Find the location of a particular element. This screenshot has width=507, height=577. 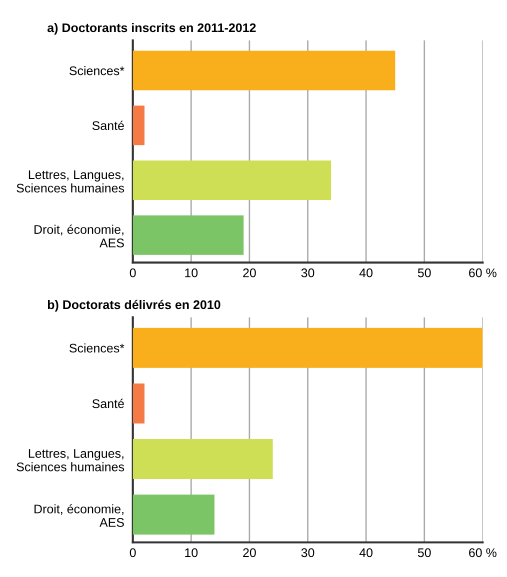

chart-title: a) Doctorants inscrits en 2011-2012 is located at coordinates (151, 29).